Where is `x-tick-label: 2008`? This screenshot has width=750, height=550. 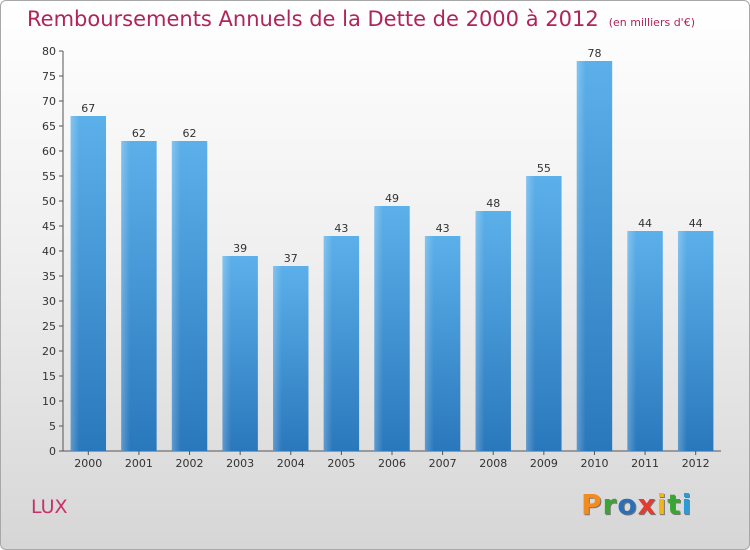
x-tick-label: 2008 is located at coordinates (493, 463).